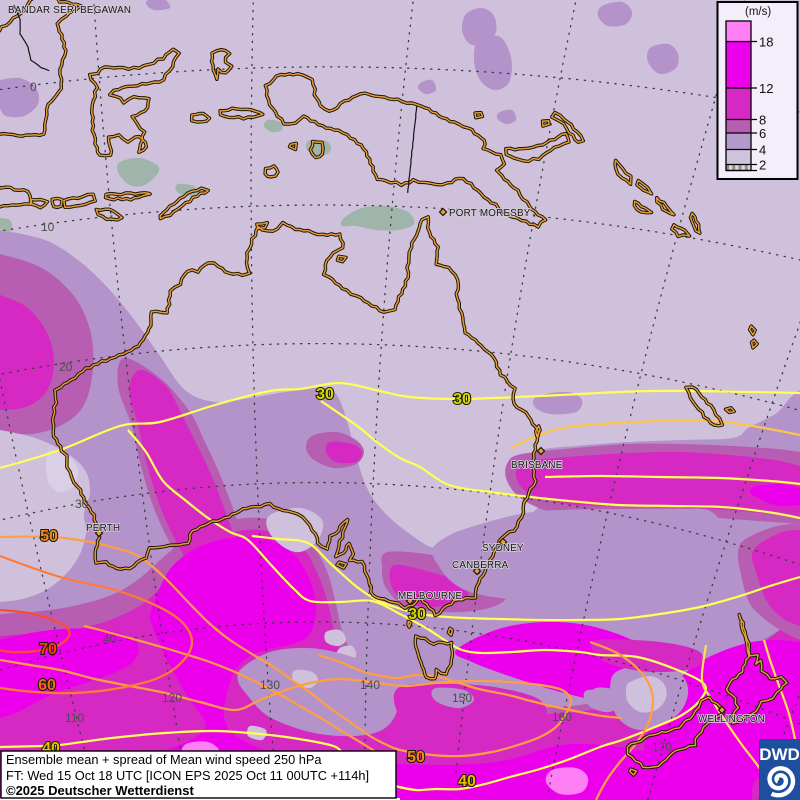 Image resolution: width=800 pixels, height=800 pixels. I want to click on svg-text: 150, so click(462, 698).